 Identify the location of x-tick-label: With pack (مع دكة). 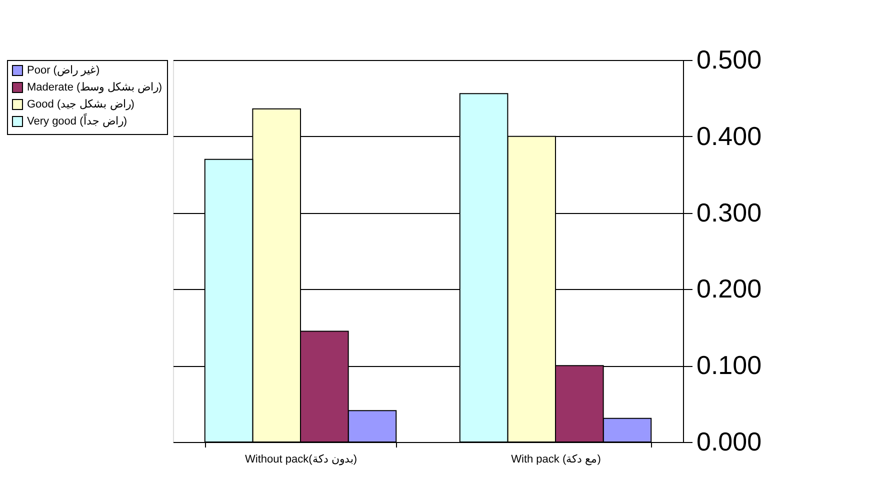
(556, 460).